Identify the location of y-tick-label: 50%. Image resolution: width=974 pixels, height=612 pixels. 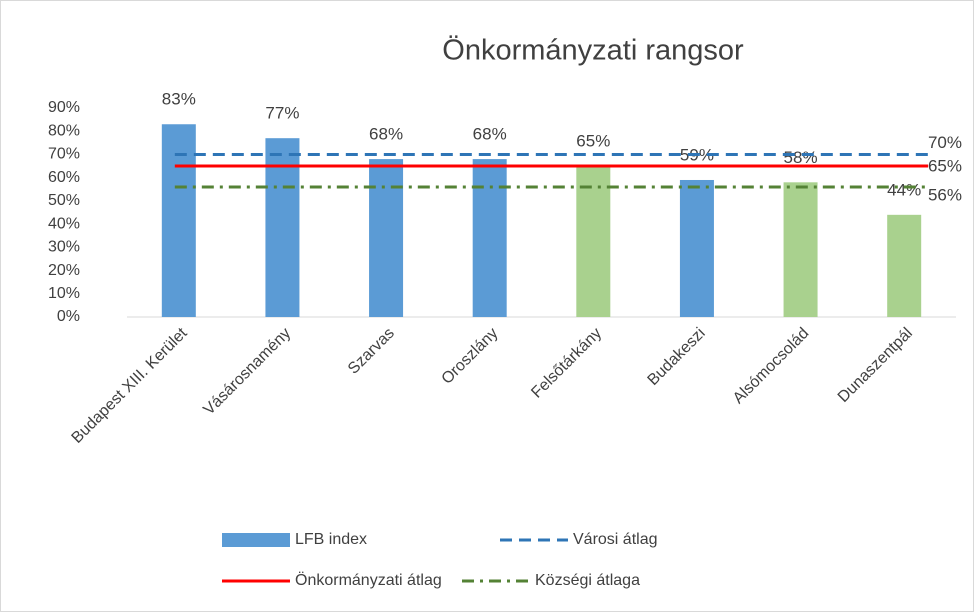
(64, 200).